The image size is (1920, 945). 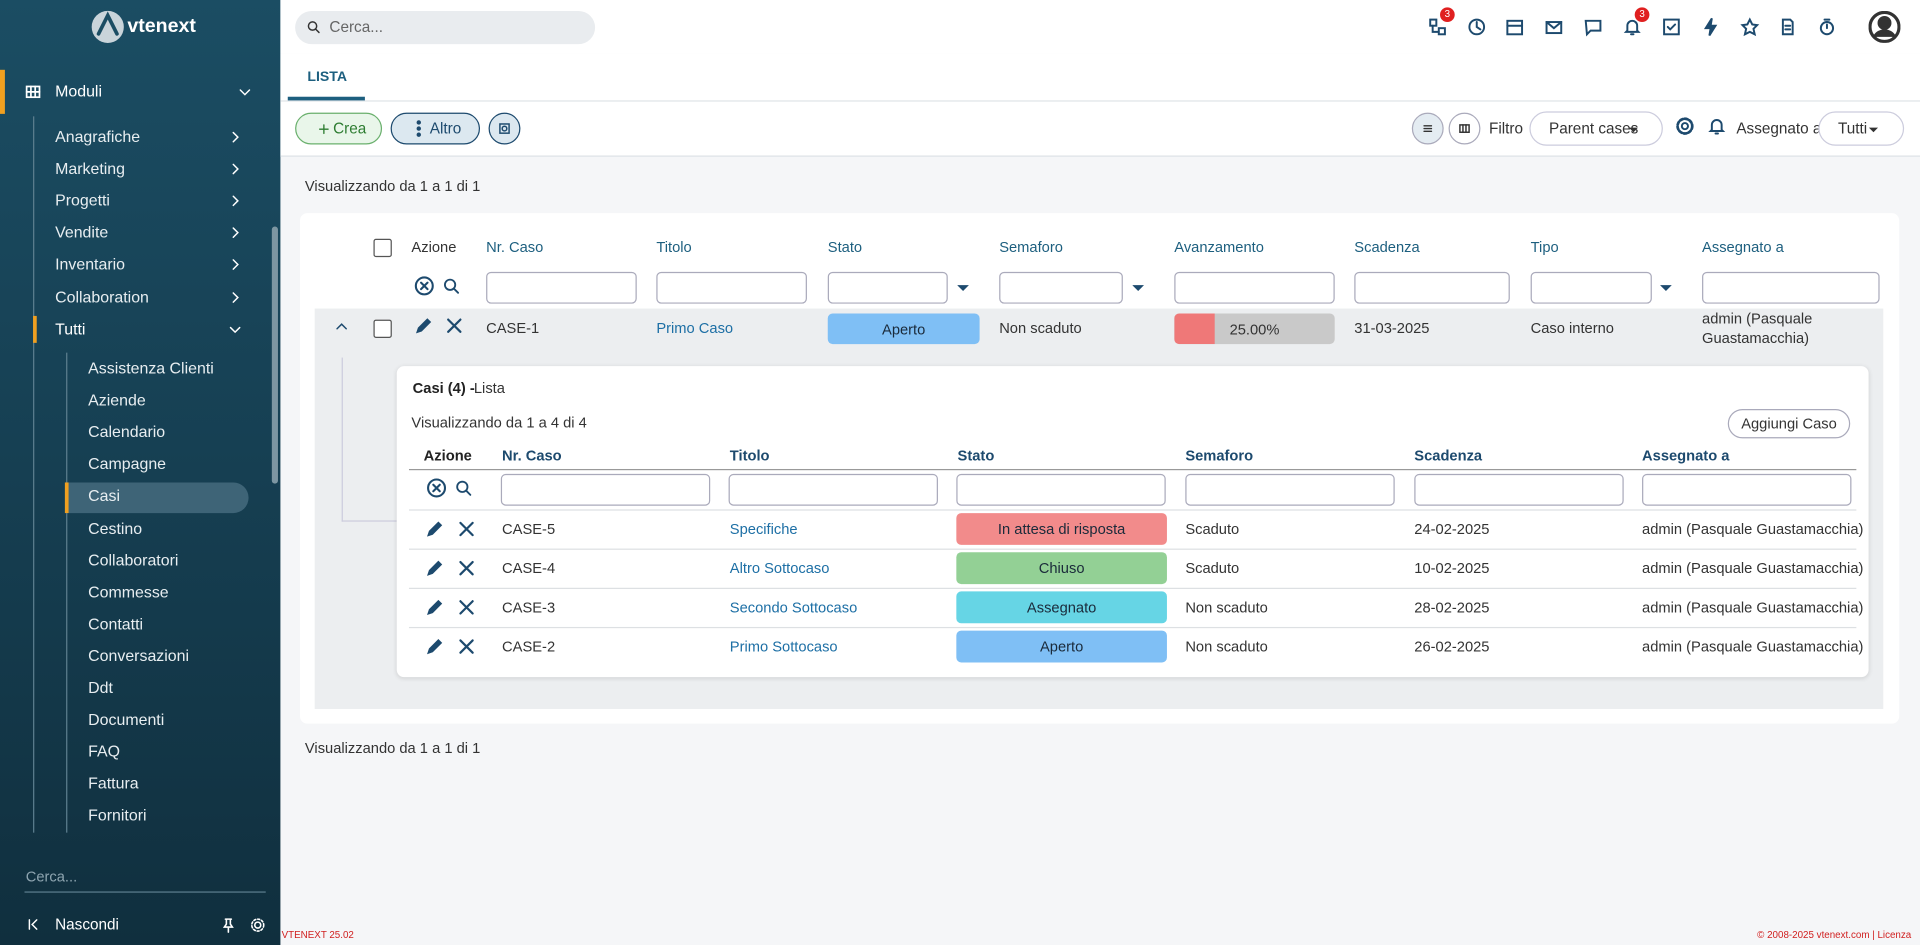 What do you see at coordinates (779, 568) in the screenshot?
I see `case-title: Altro Sottocaso` at bounding box center [779, 568].